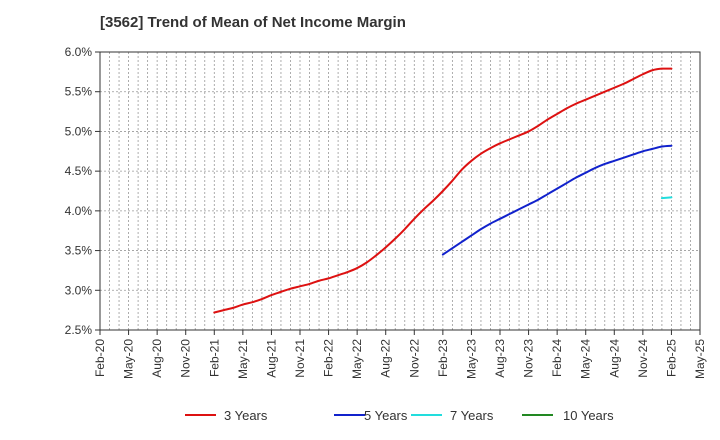 This screenshot has width=720, height=440. What do you see at coordinates (79, 211) in the screenshot?
I see `y-tick-label: 4.0%` at bounding box center [79, 211].